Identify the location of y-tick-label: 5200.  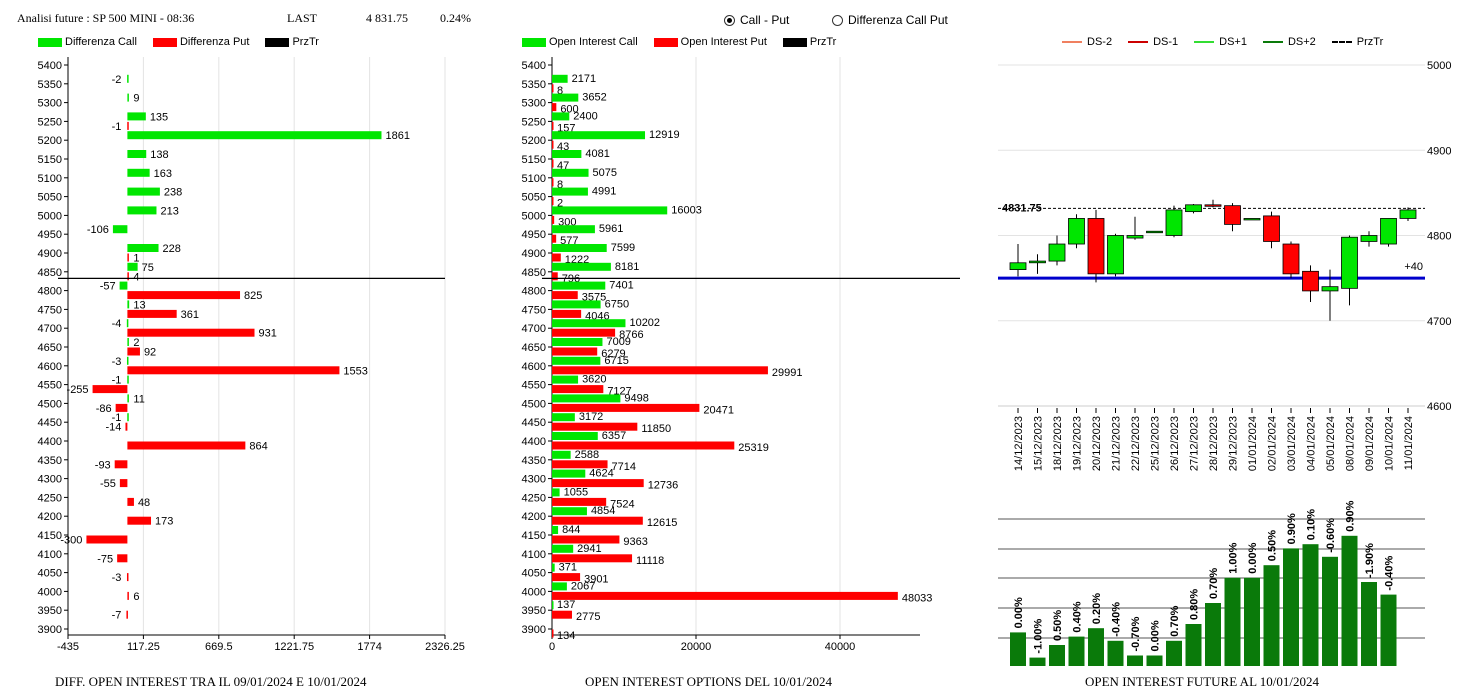
(50, 141).